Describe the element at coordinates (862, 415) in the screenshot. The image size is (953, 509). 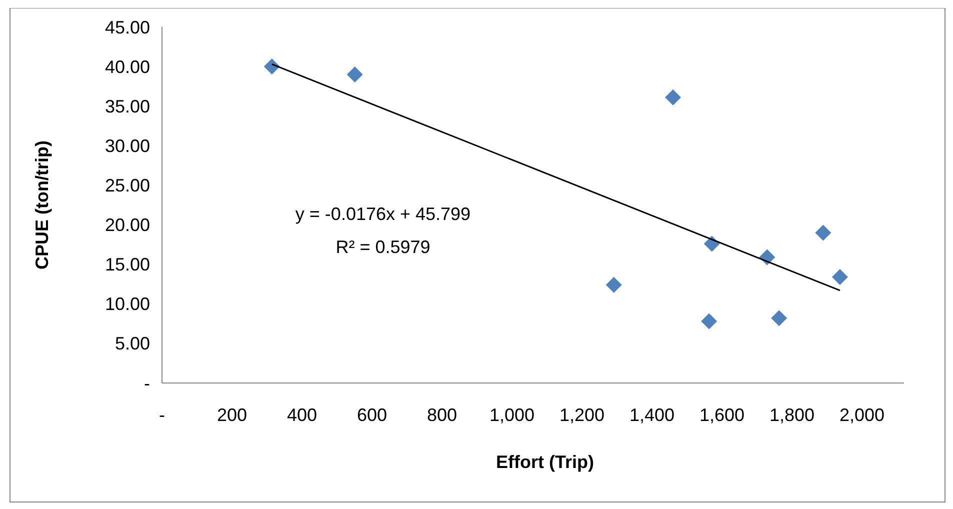
I see `x-tick-label: 2,000` at that location.